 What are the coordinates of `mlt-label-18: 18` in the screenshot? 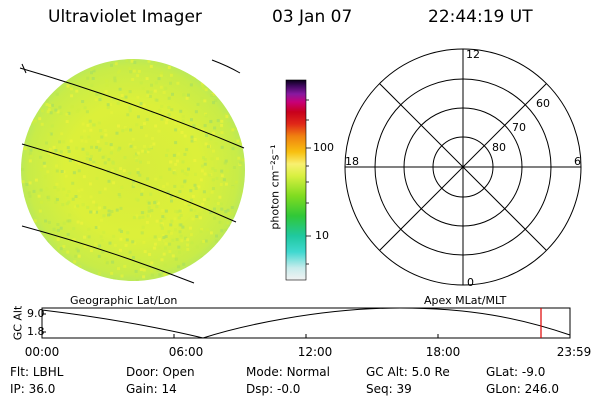 It's located at (352, 161).